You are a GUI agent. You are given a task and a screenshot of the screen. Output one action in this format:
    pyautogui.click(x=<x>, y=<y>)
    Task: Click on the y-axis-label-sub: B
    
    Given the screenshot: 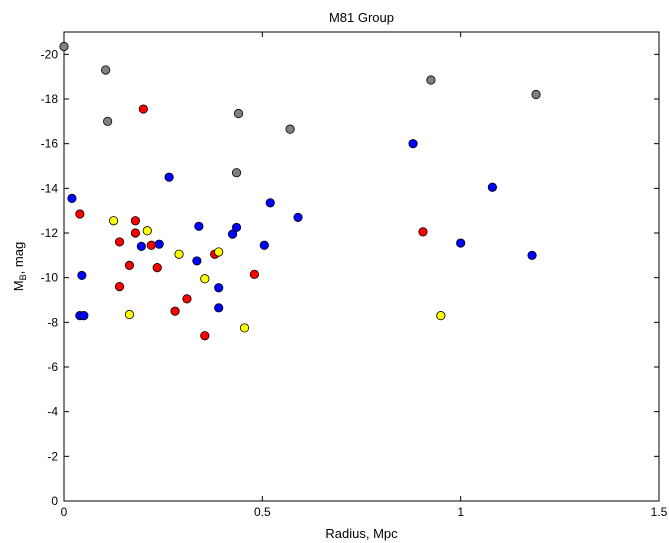 What is the action you would take?
    pyautogui.click(x=23, y=277)
    